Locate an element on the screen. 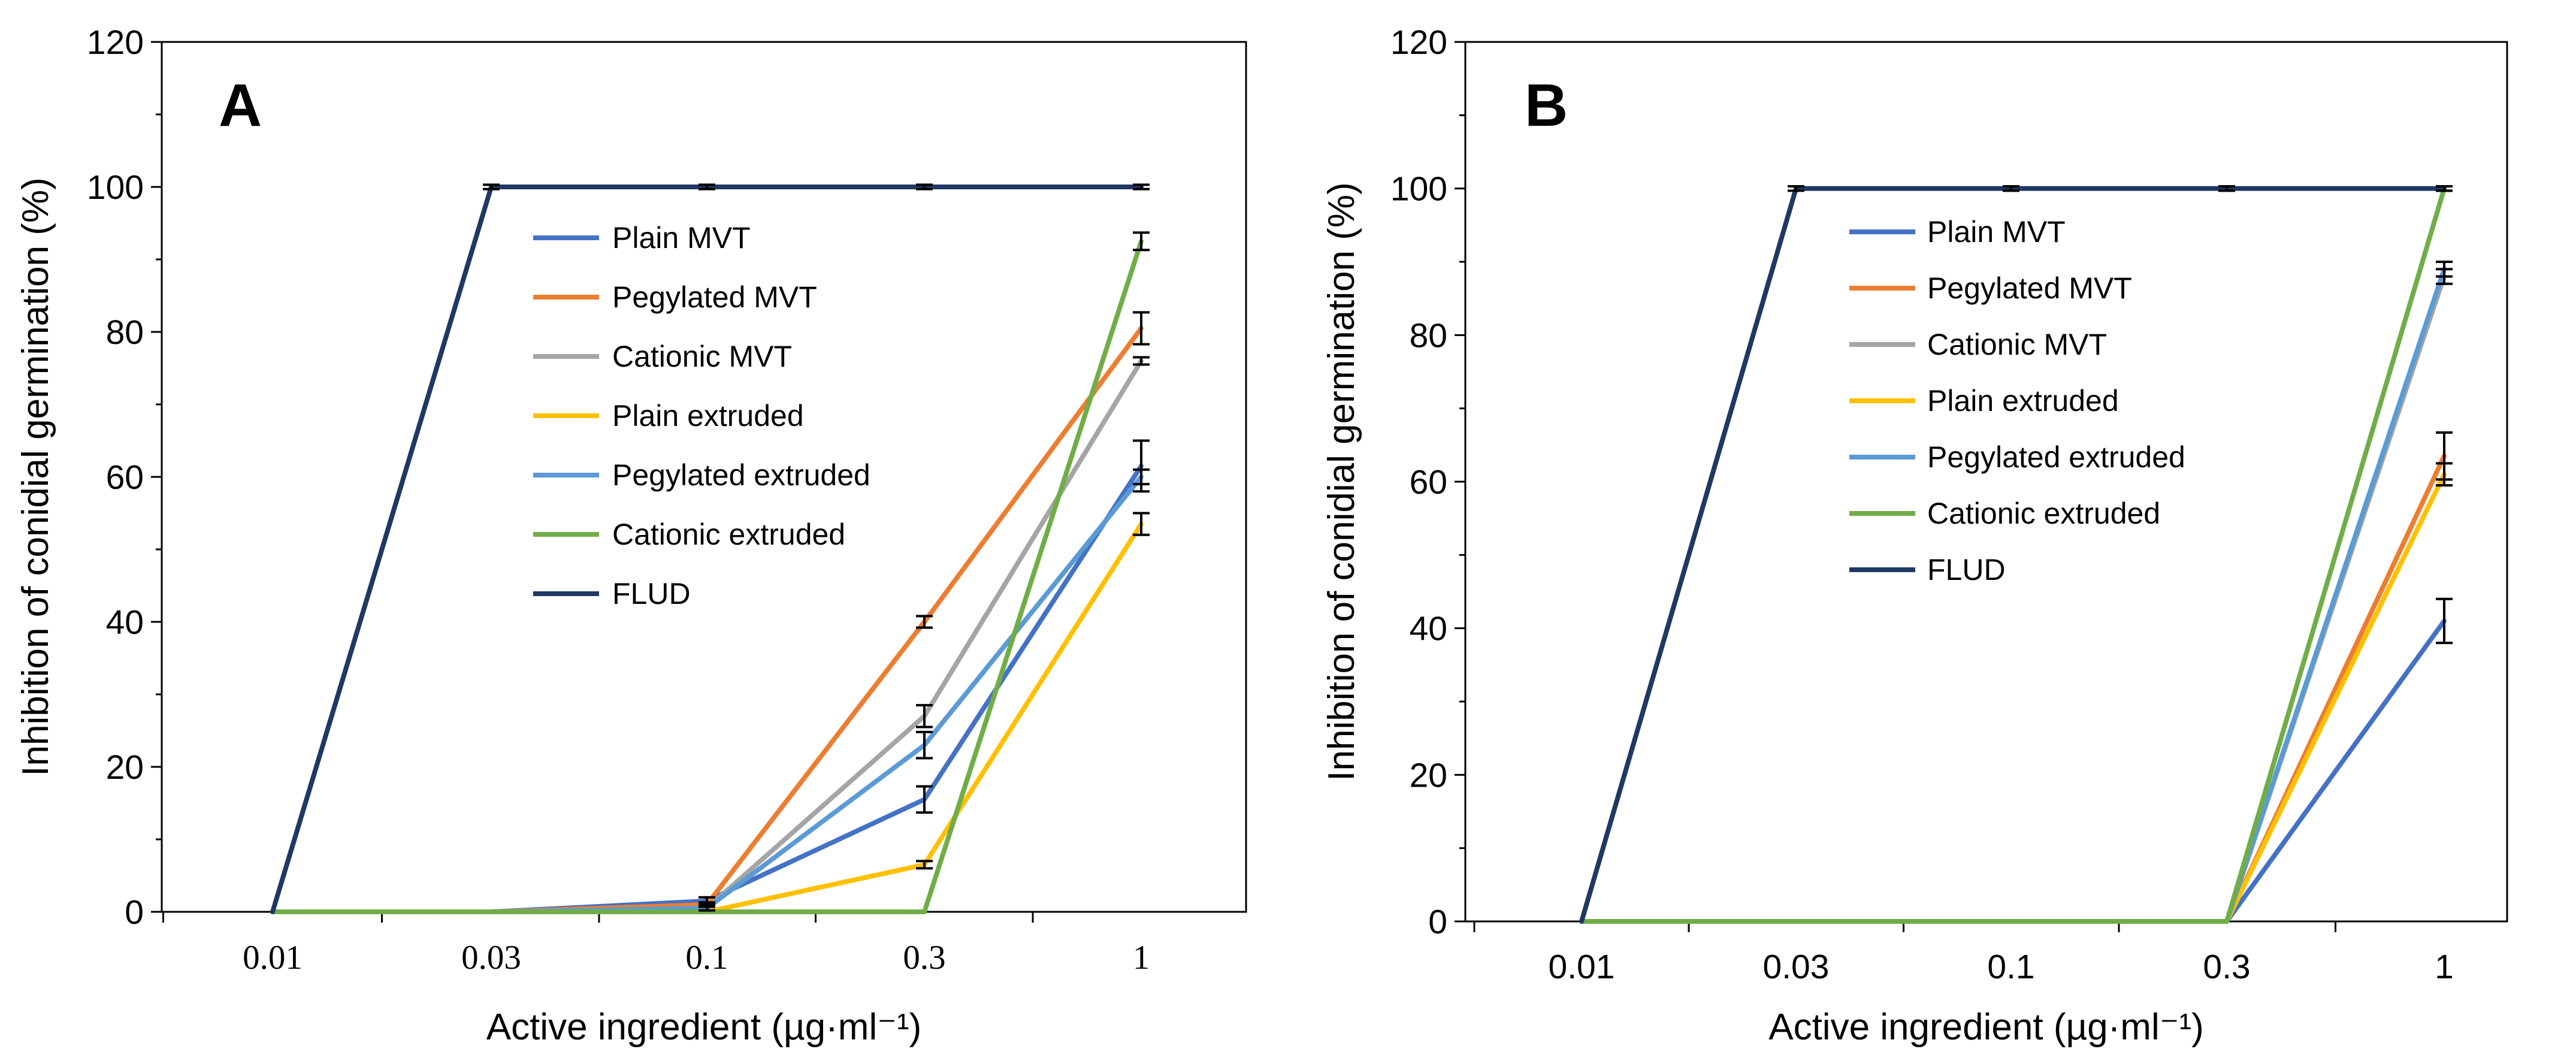 Image resolution: width=2576 pixels, height=1064 pixels. panel-label: A is located at coordinates (240, 105).